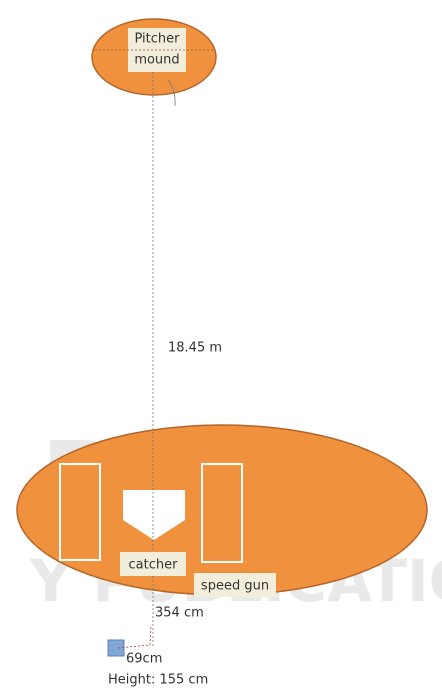 The height and width of the screenshot is (688, 442). I want to click on gun-distance-label: 354 cm, so click(179, 613).